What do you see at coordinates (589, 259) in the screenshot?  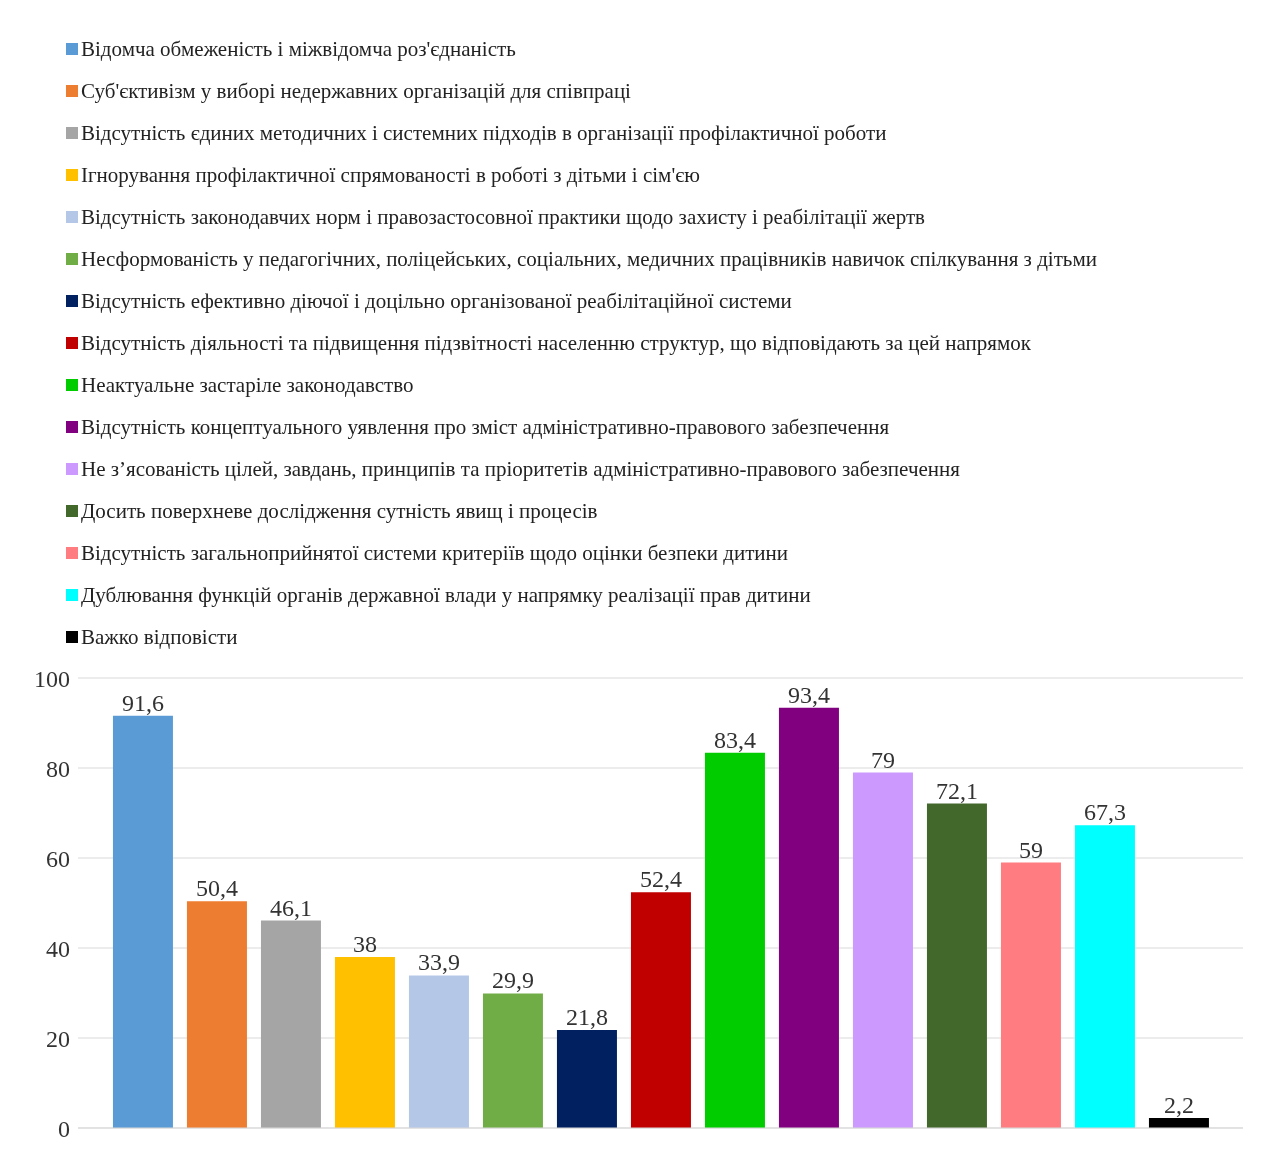 I see `legend-label: Несформованість у педагогічних, поліцейських, соціальних, медичних працівників навичок спілкування з дітьми` at bounding box center [589, 259].